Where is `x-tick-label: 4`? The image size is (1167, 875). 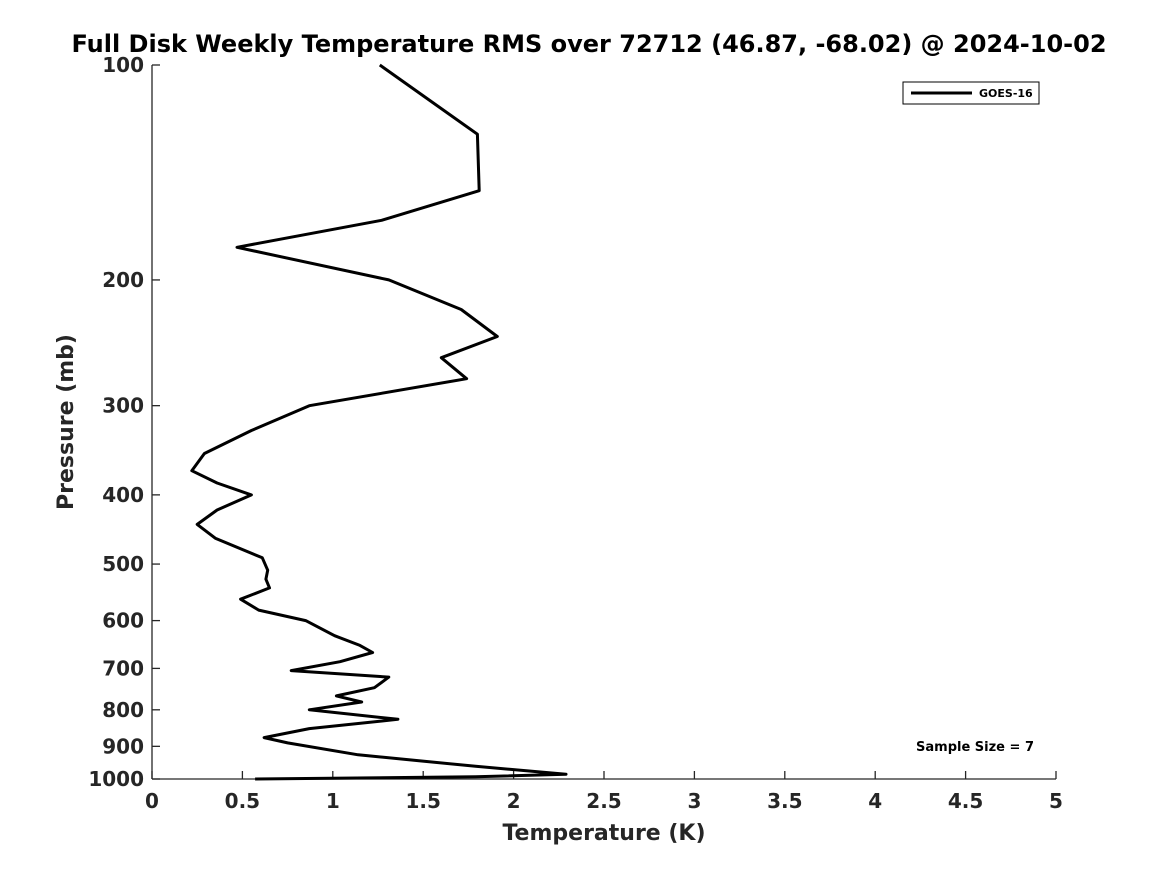
x-tick-label: 4 is located at coordinates (875, 801).